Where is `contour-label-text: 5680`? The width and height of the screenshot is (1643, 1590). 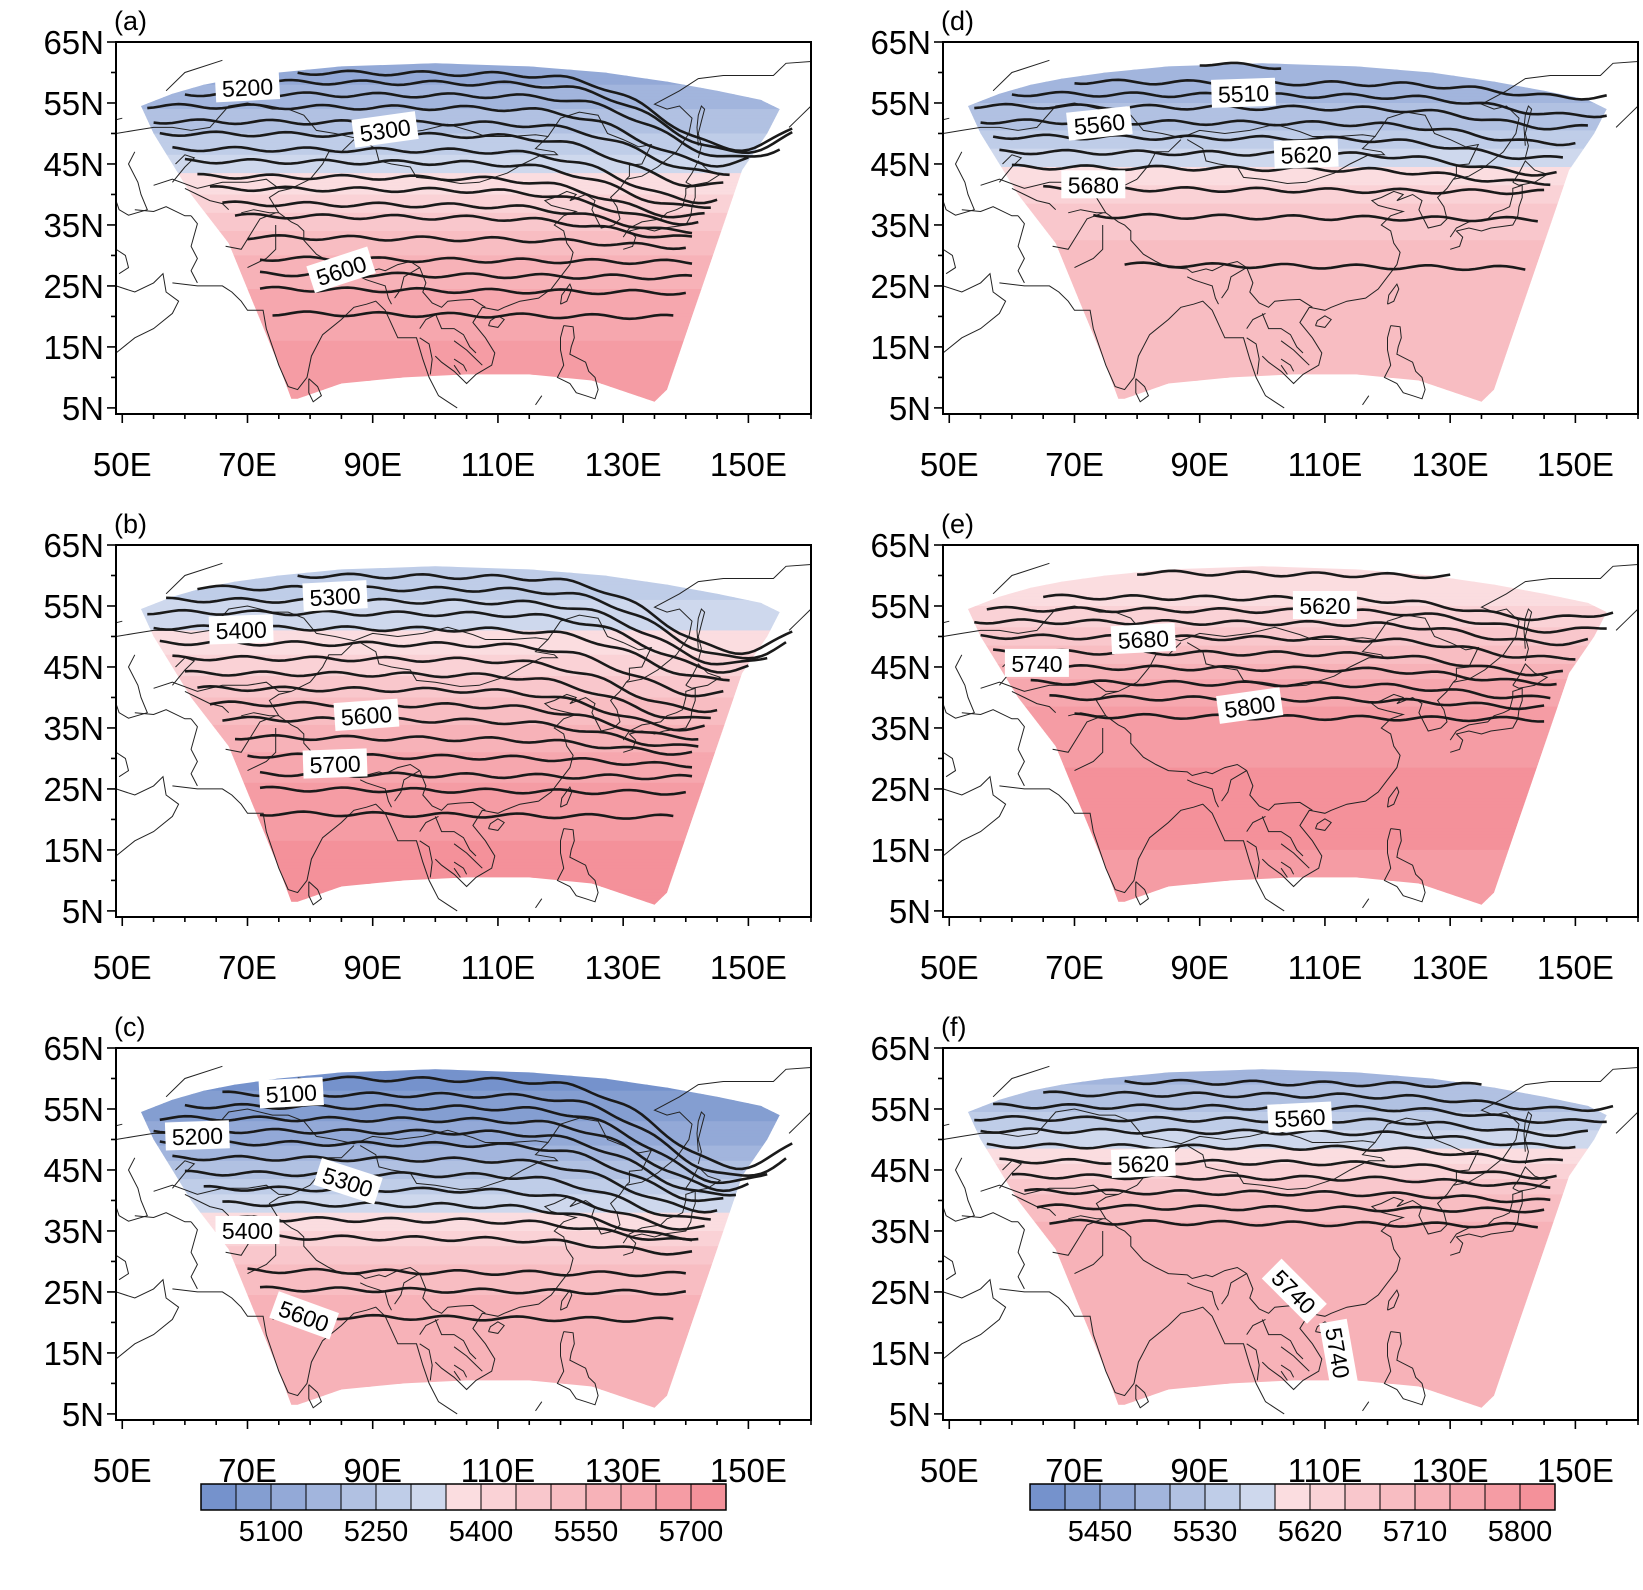 contour-label-text: 5680 is located at coordinates (1143, 639).